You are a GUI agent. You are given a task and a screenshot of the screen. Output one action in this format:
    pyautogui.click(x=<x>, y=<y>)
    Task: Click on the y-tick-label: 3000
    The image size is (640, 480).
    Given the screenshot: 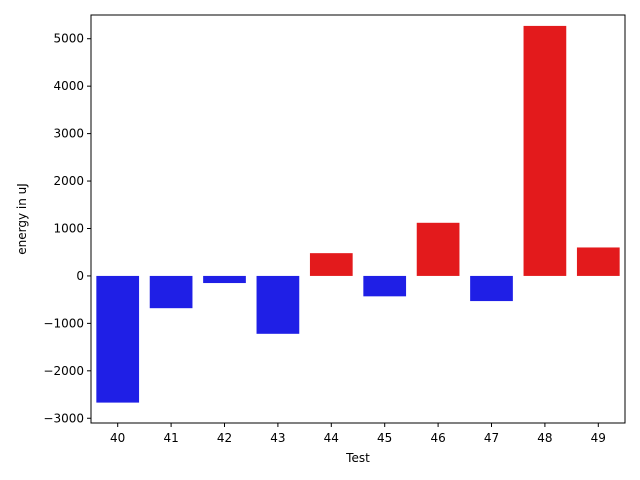 What is the action you would take?
    pyautogui.click(x=68, y=134)
    